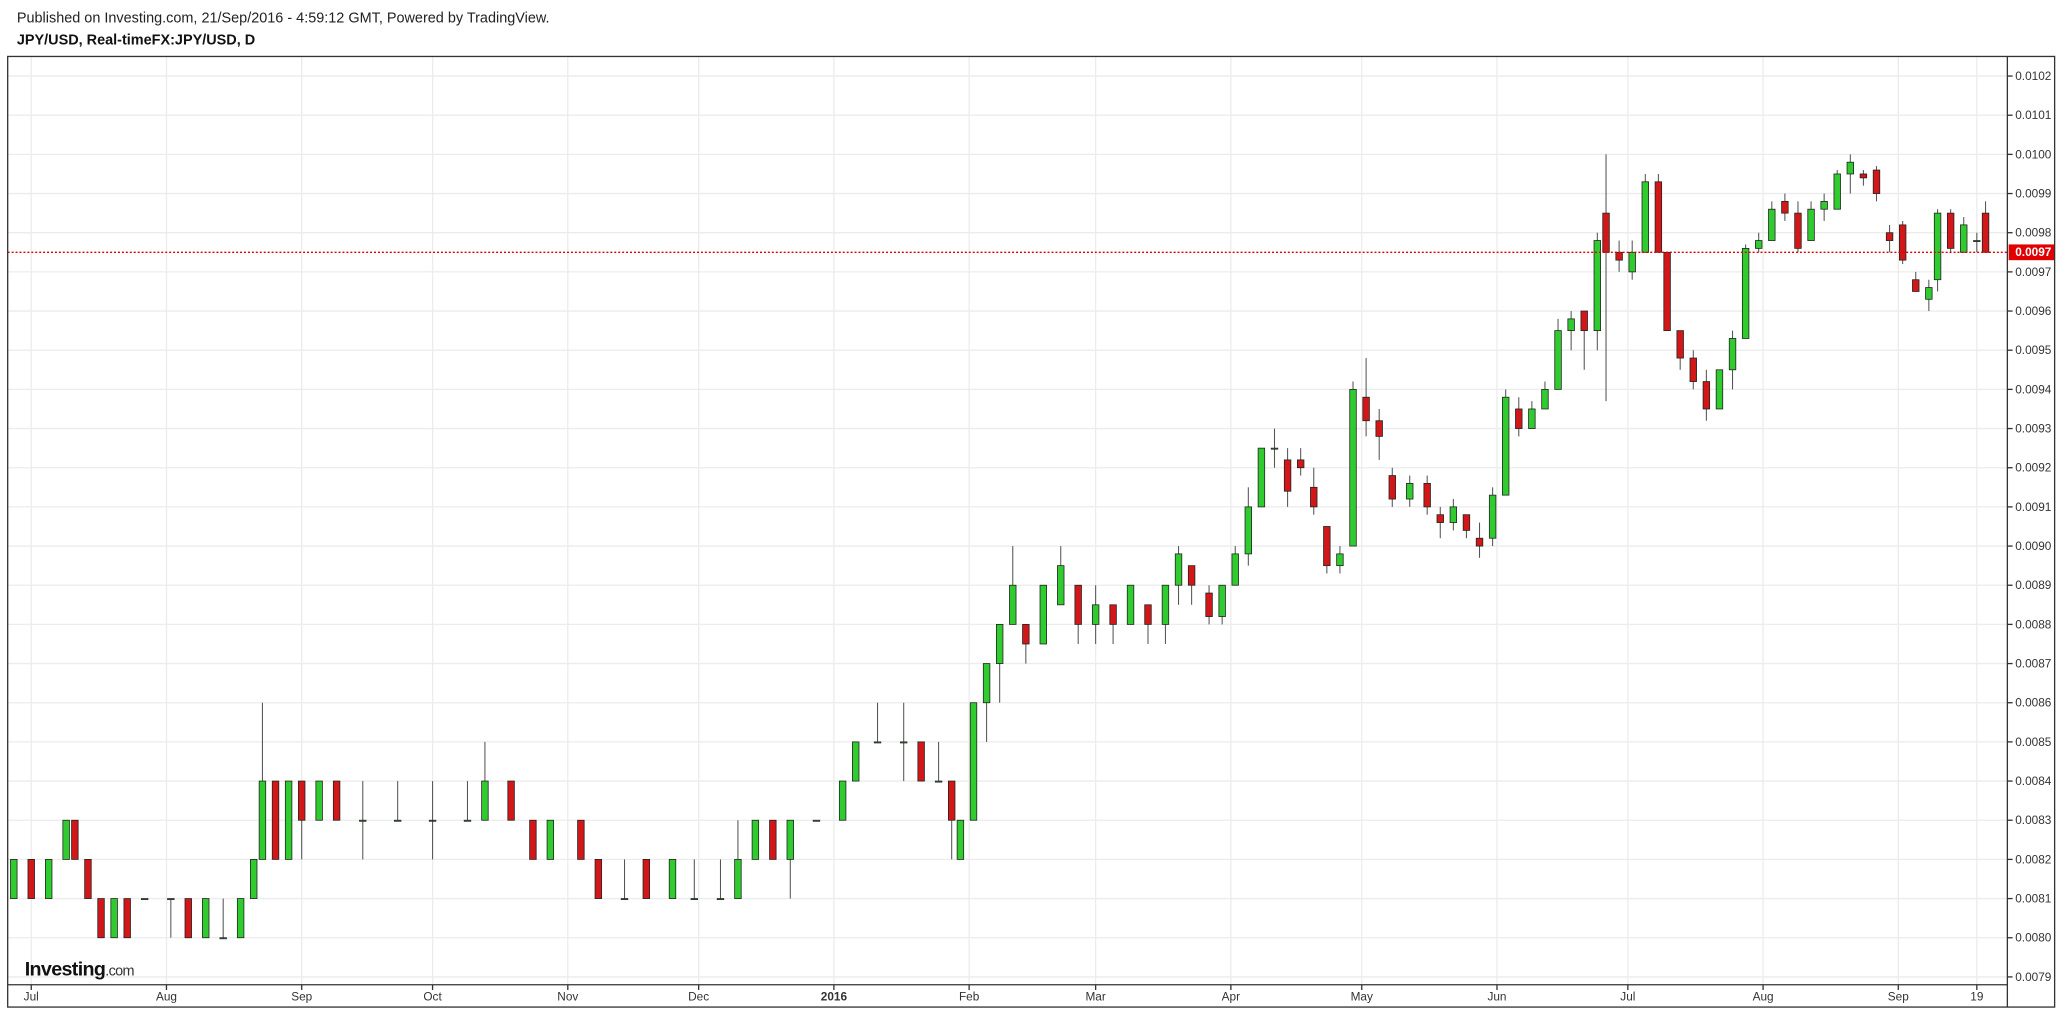 This screenshot has height=1011, width=2061. Describe the element at coordinates (2033, 389) in the screenshot. I see `y-tick-label: 0.0094` at that location.